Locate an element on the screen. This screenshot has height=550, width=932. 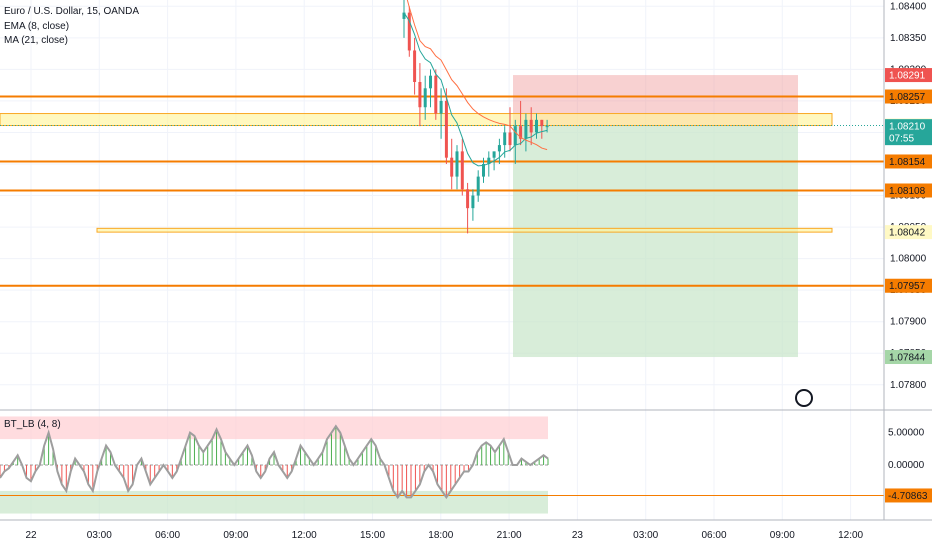
price-tag-label: 1.08257 is located at coordinates (907, 97).